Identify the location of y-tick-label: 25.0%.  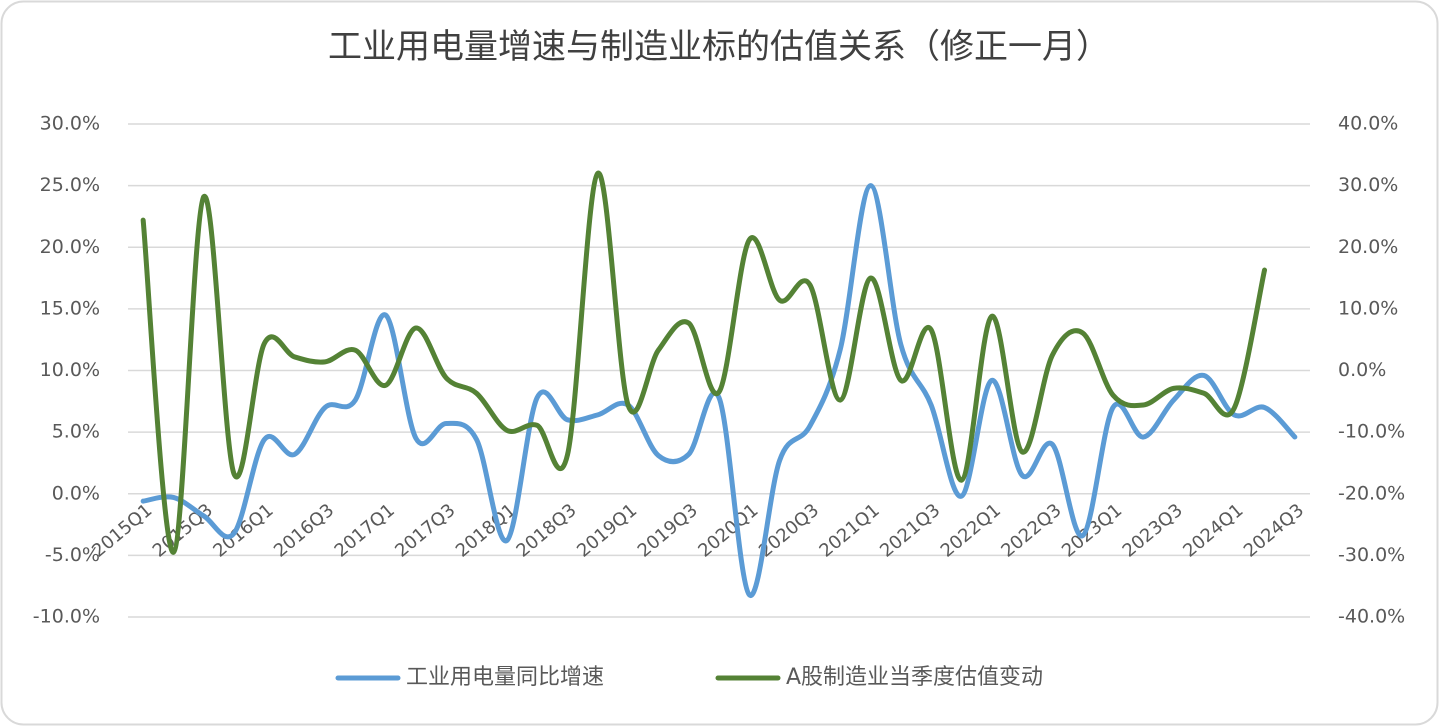
(70, 185).